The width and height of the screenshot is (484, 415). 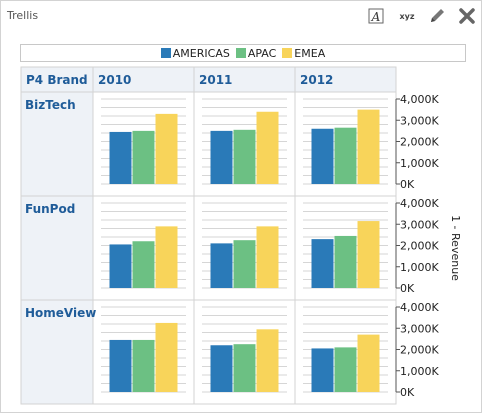 I want to click on legend-label-emea: EMEA, so click(x=310, y=53).